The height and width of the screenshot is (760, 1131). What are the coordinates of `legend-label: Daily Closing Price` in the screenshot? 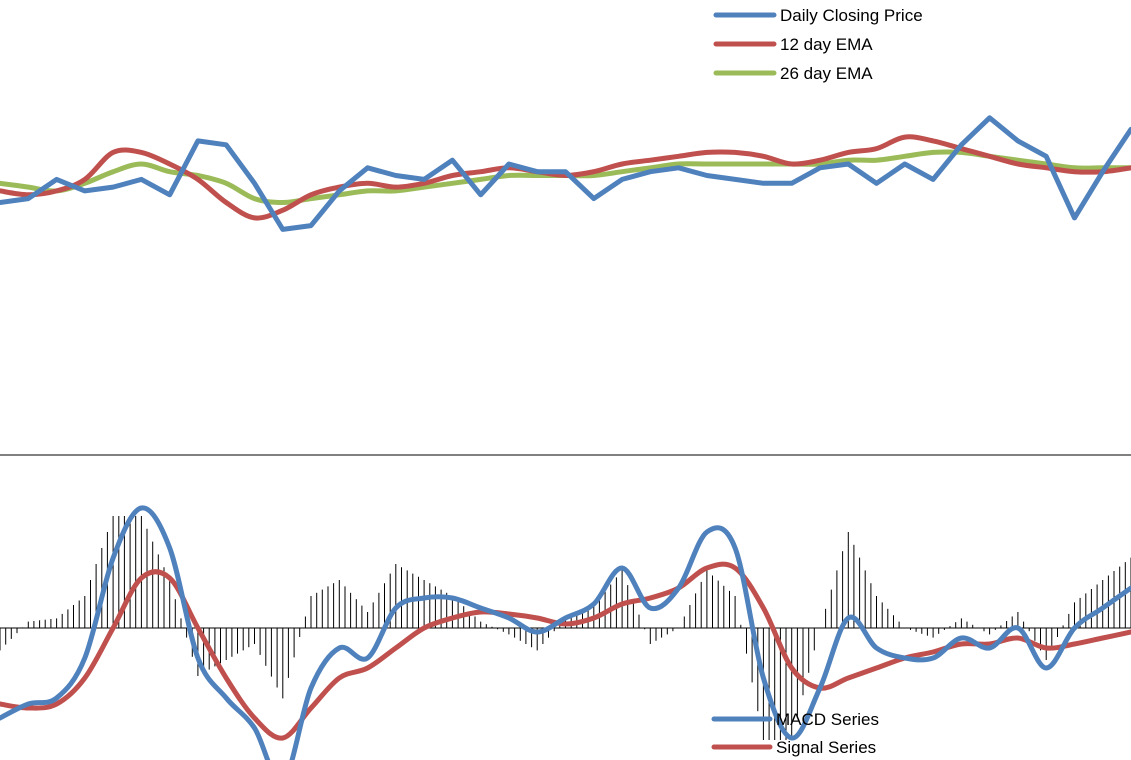 It's located at (851, 15).